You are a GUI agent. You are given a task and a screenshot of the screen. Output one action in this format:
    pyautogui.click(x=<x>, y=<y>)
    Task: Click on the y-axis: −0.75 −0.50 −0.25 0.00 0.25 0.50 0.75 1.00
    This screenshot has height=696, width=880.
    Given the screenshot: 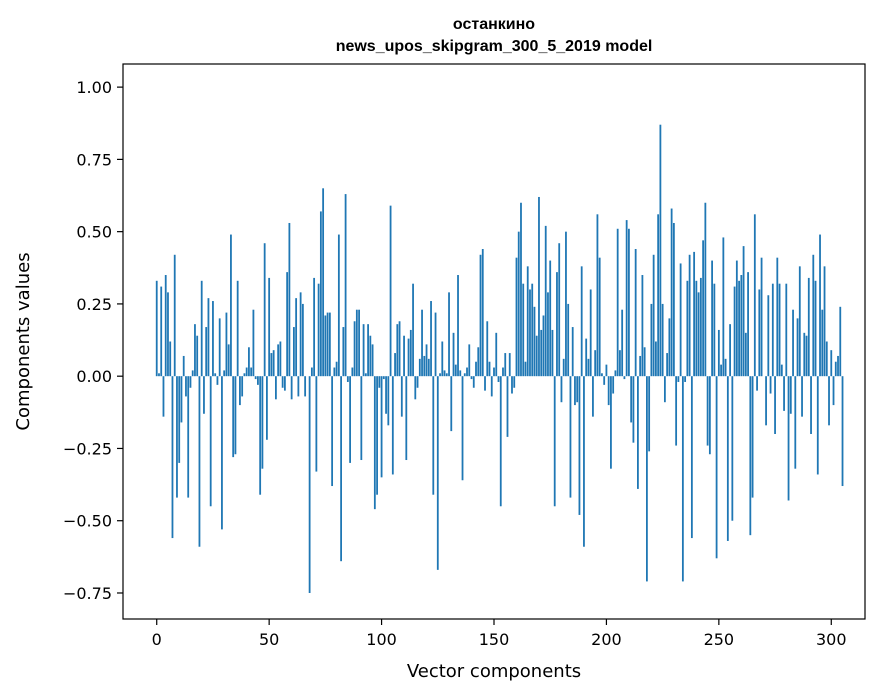 What is the action you would take?
    pyautogui.click(x=93, y=340)
    